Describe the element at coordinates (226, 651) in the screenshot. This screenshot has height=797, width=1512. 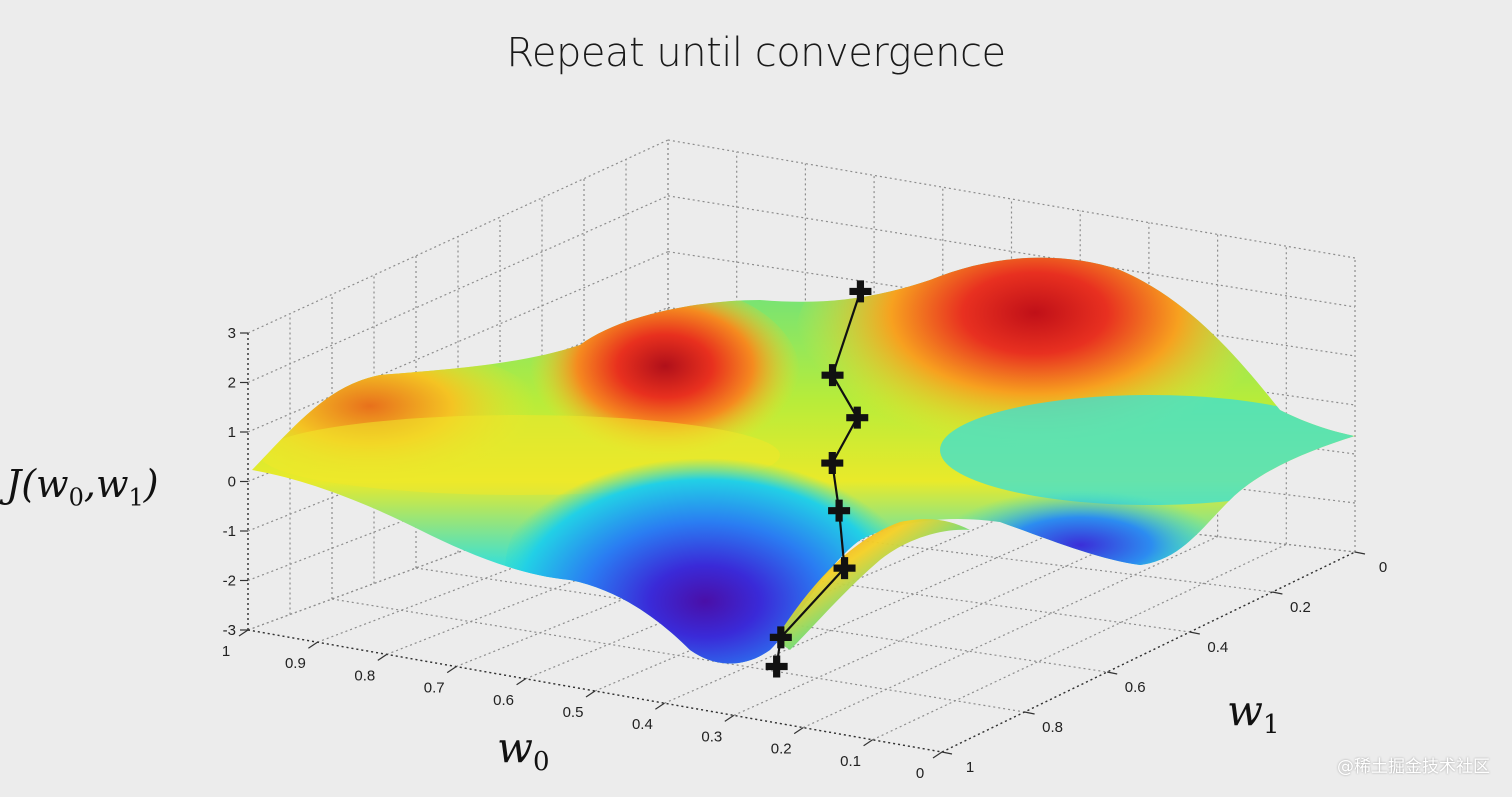
I see `w0-tick-label: 1` at that location.